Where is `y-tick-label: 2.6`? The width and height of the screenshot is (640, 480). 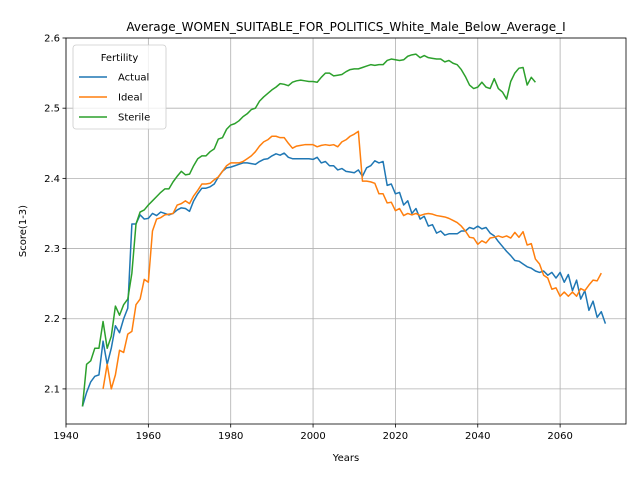
y-tick-label: 2.6 is located at coordinates (52, 39).